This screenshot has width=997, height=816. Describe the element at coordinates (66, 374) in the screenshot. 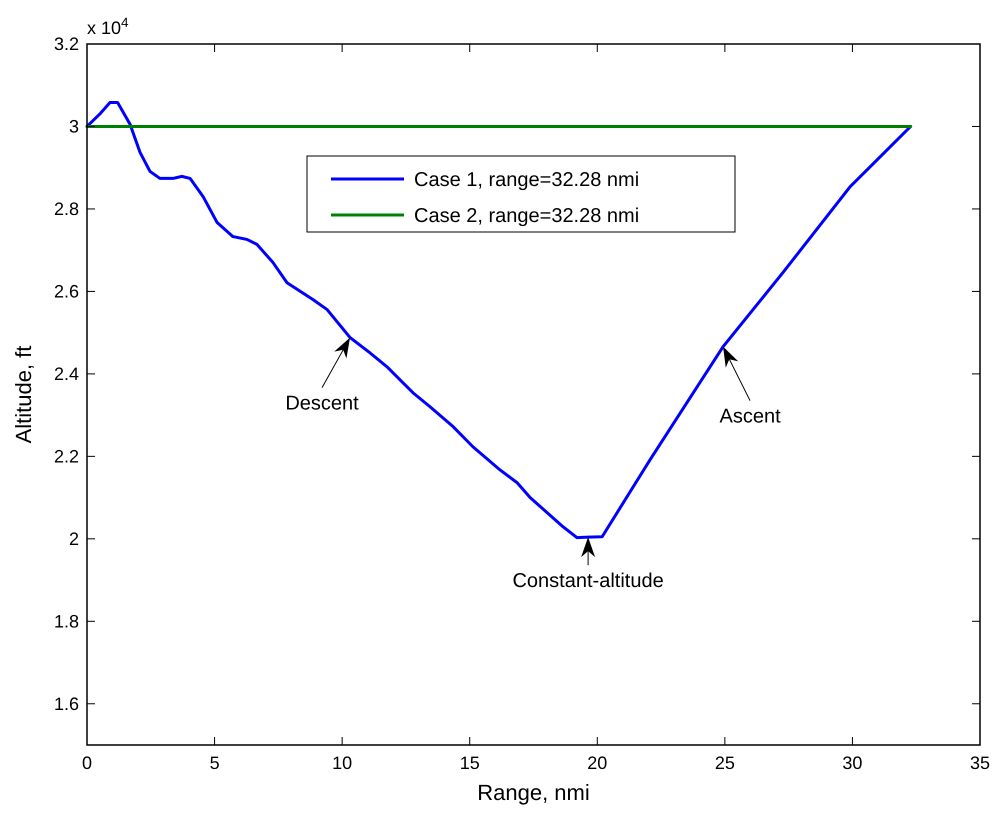

I see `y-tick-label: 2.4` at that location.